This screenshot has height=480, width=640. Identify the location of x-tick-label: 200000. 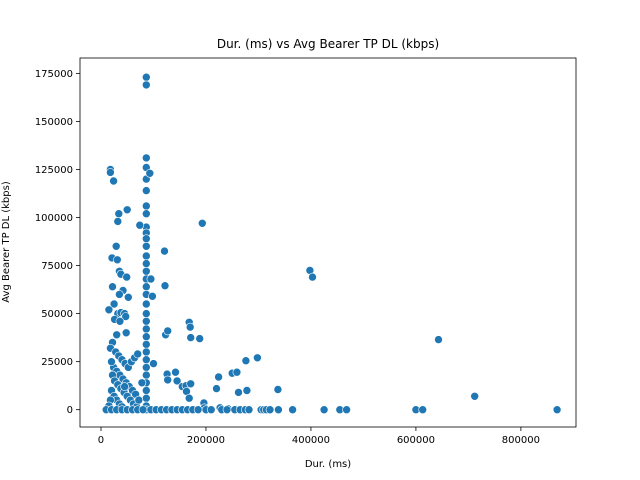
(206, 440).